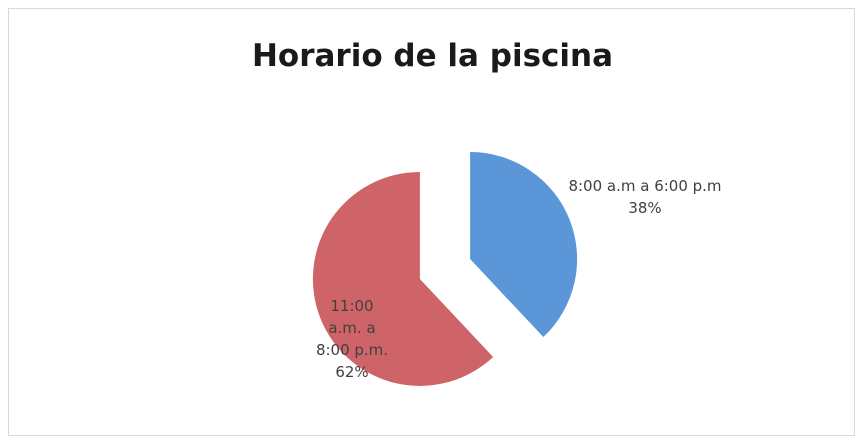 The image size is (865, 444). What do you see at coordinates (432, 56) in the screenshot?
I see `chart-title: Horario de la piscina` at bounding box center [432, 56].